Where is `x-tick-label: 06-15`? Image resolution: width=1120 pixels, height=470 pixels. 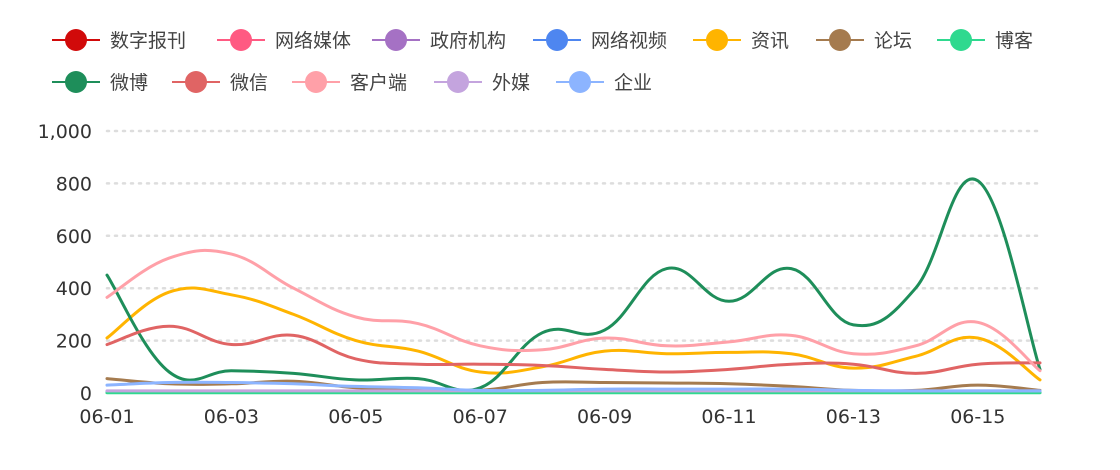
x-tick-label: 06-15 is located at coordinates (977, 417).